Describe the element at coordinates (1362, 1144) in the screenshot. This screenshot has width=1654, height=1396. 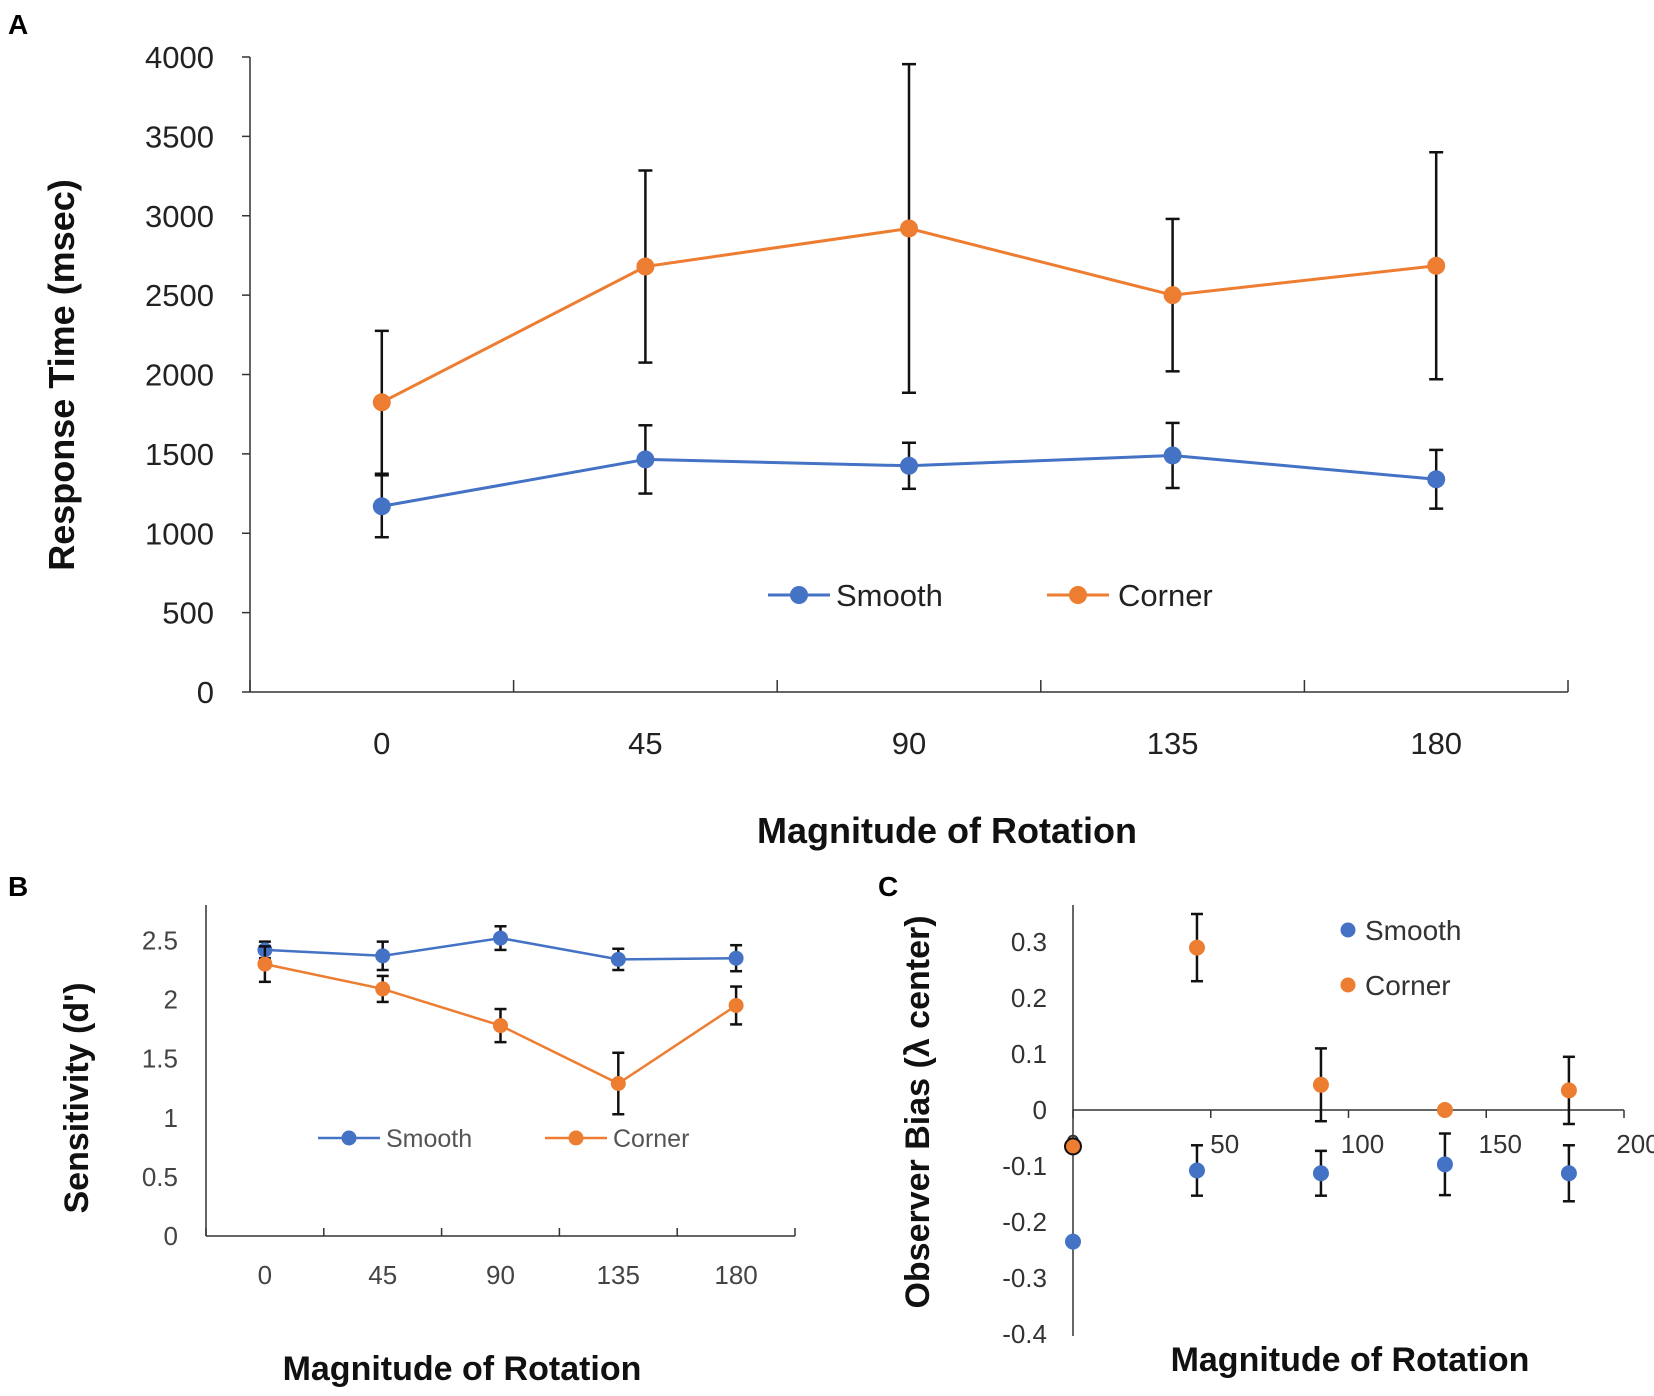
I see `x-tick-label: 100` at that location.